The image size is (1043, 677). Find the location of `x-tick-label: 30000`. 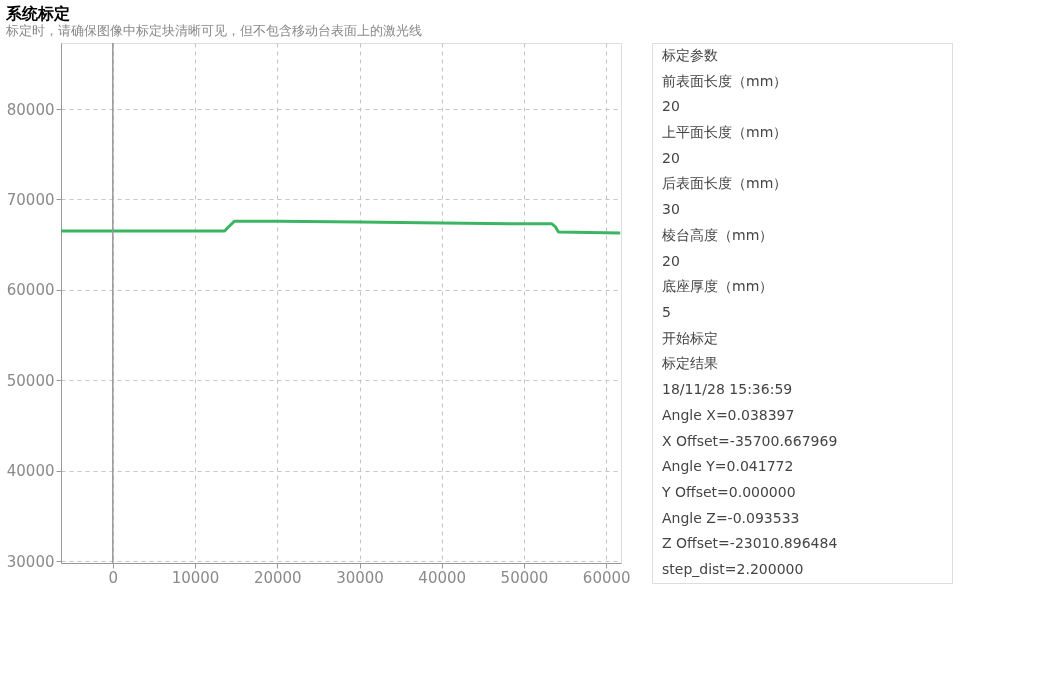

x-tick-label: 30000 is located at coordinates (360, 577).